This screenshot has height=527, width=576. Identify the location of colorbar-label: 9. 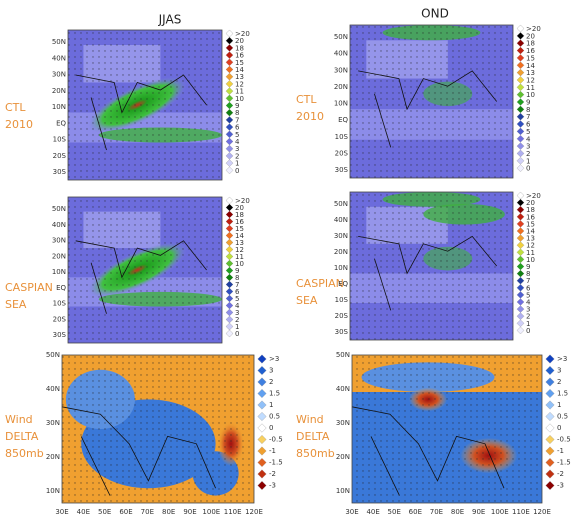
(237, 271).